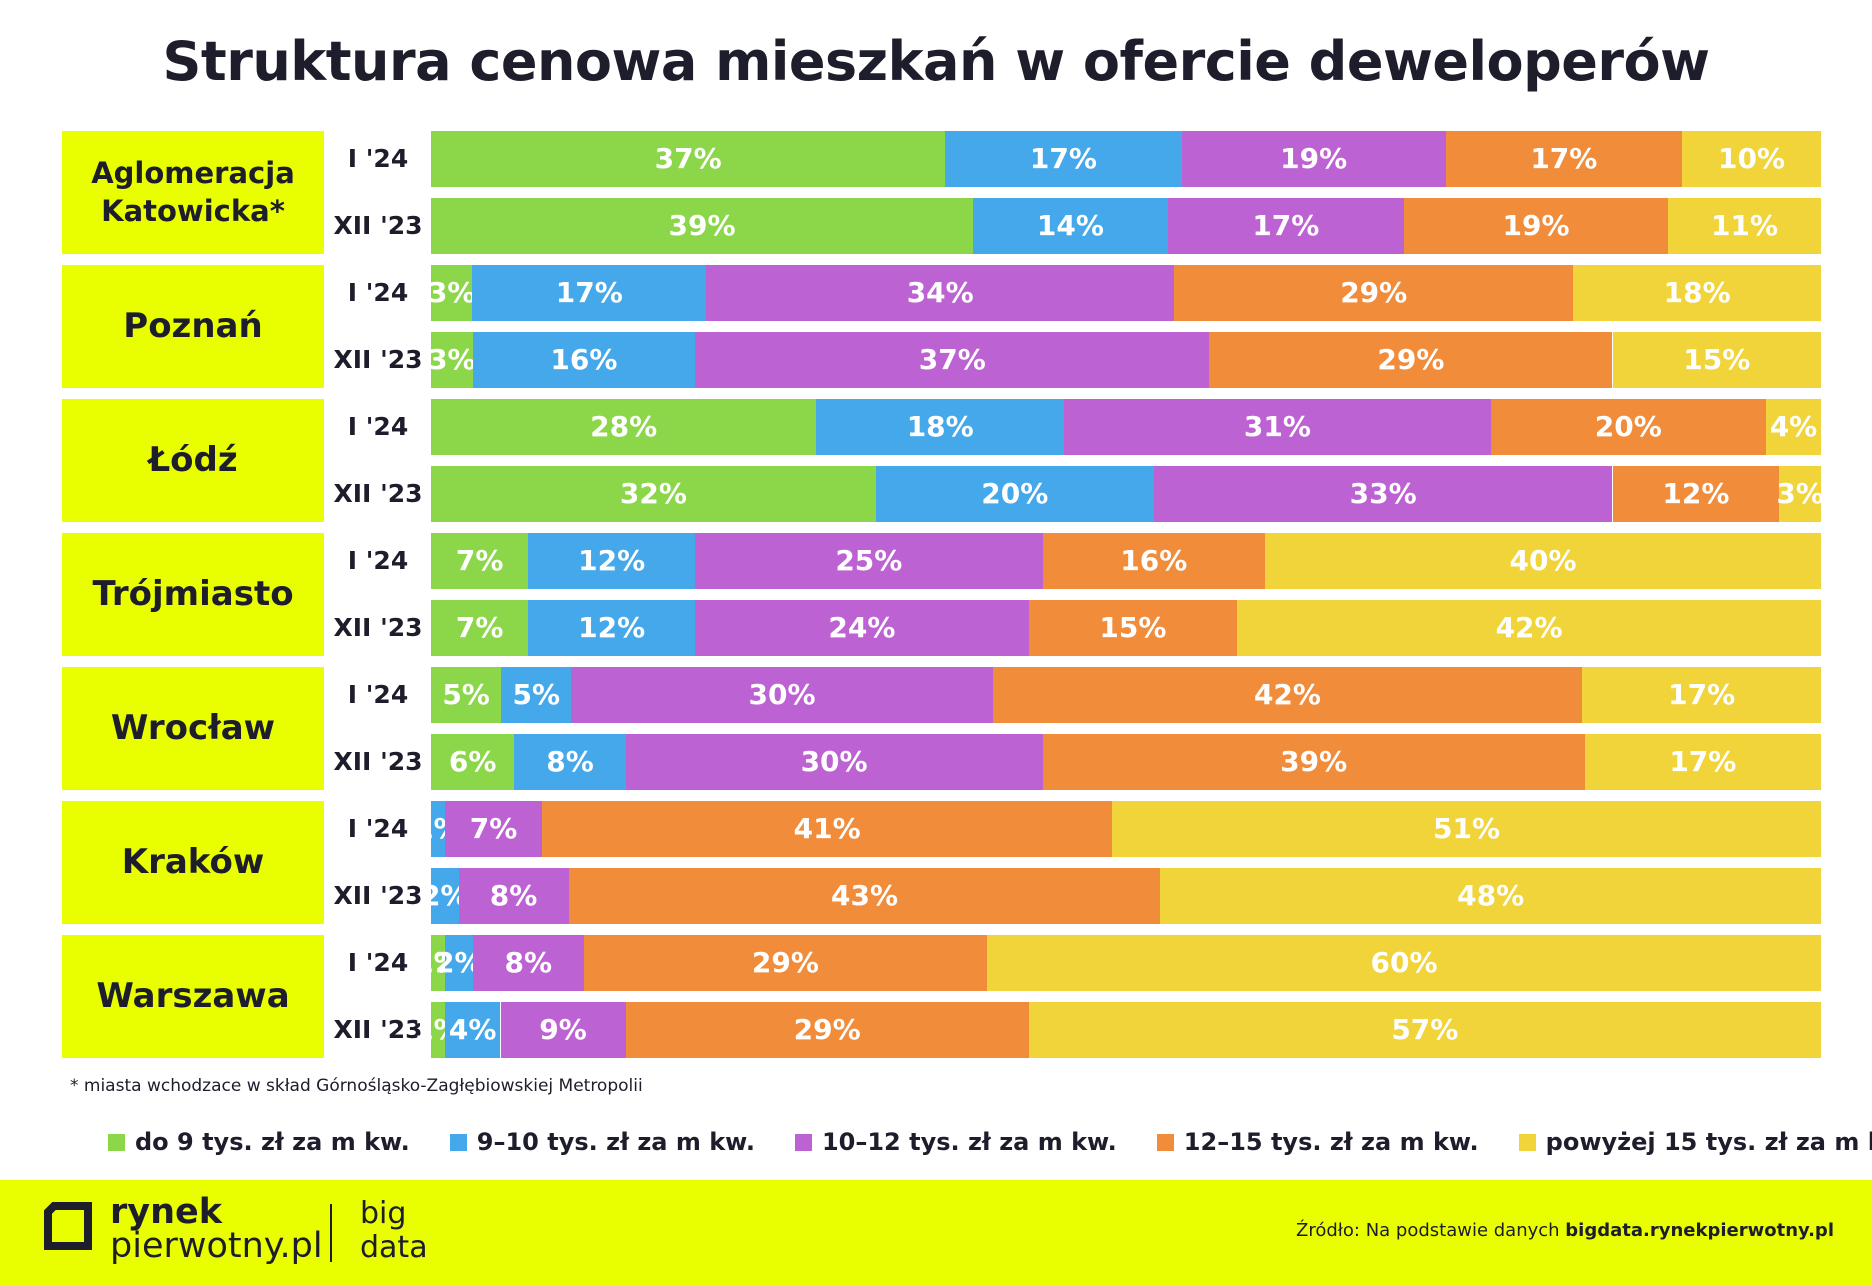  What do you see at coordinates (394, 1247) in the screenshot?
I see `bigdata-logo-data: data` at bounding box center [394, 1247].